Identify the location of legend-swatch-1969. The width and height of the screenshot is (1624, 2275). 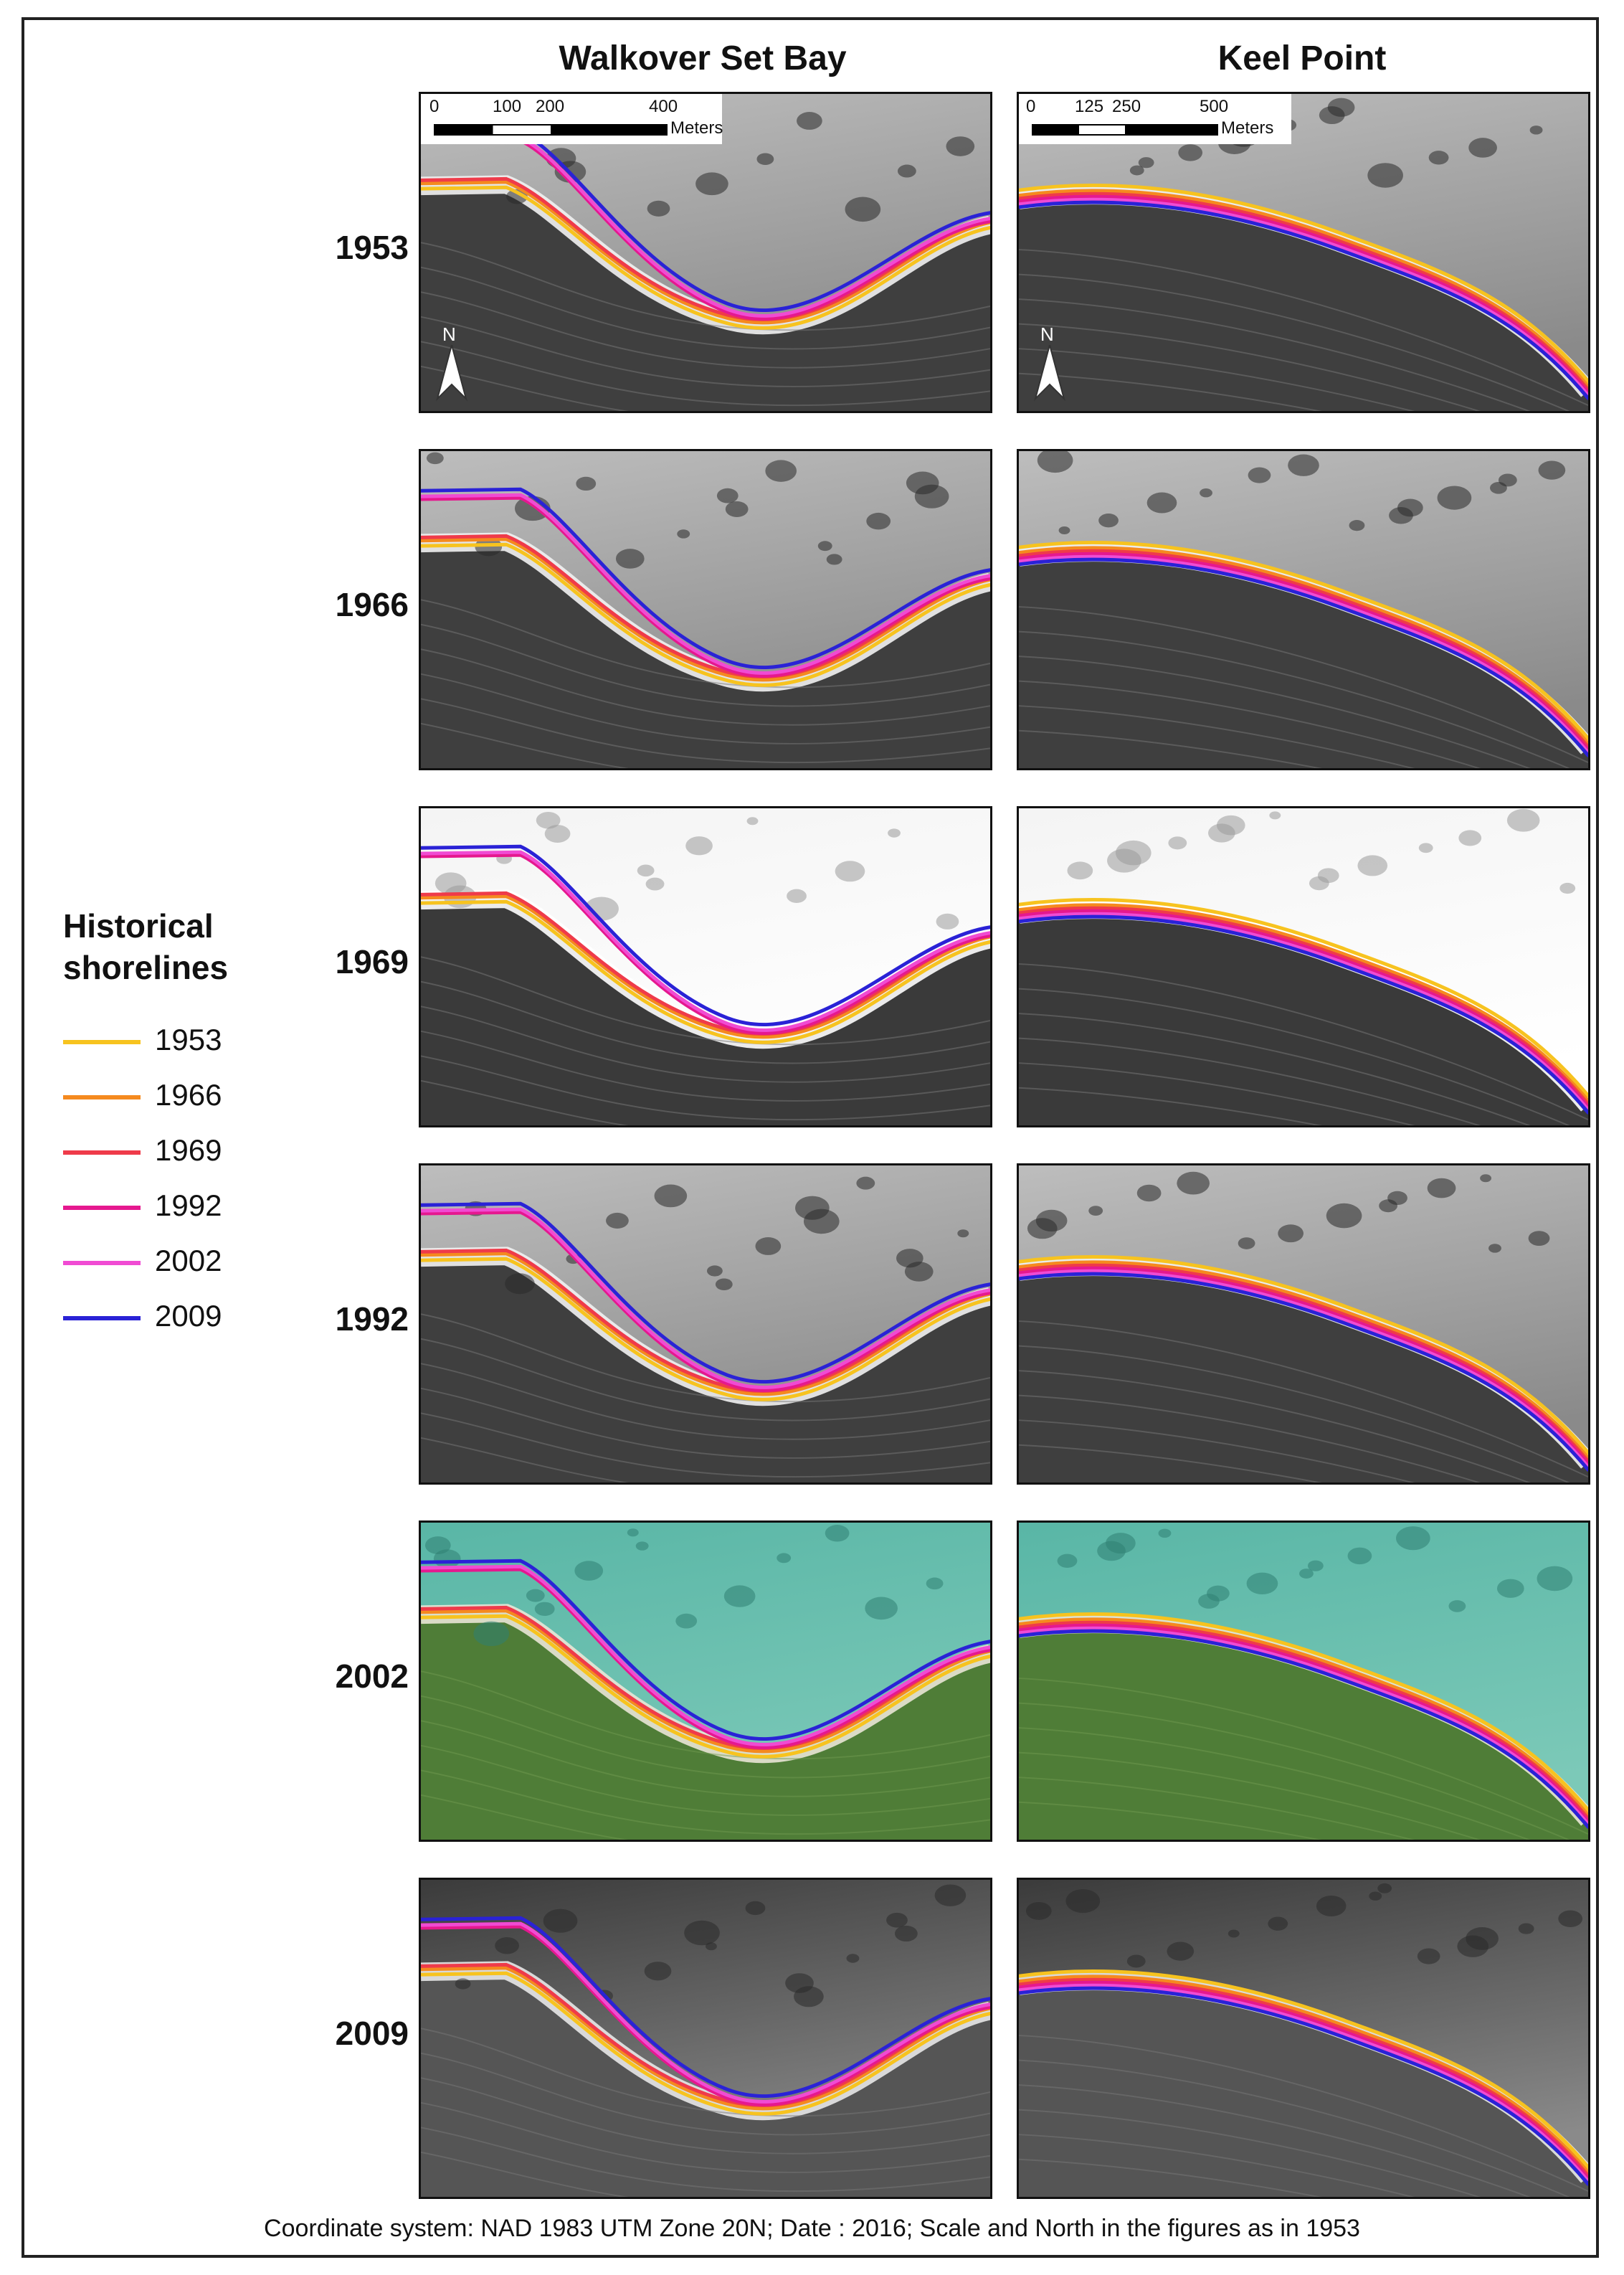
(102, 1152).